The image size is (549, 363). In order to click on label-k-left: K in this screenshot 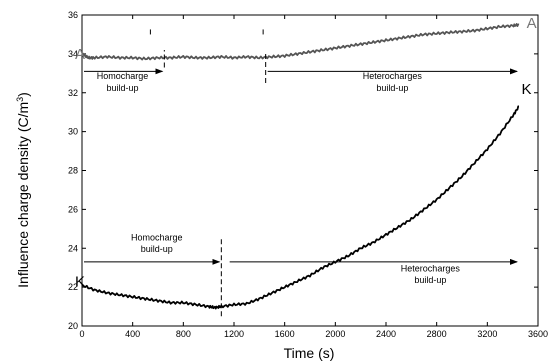, I will do `click(80, 281)`.